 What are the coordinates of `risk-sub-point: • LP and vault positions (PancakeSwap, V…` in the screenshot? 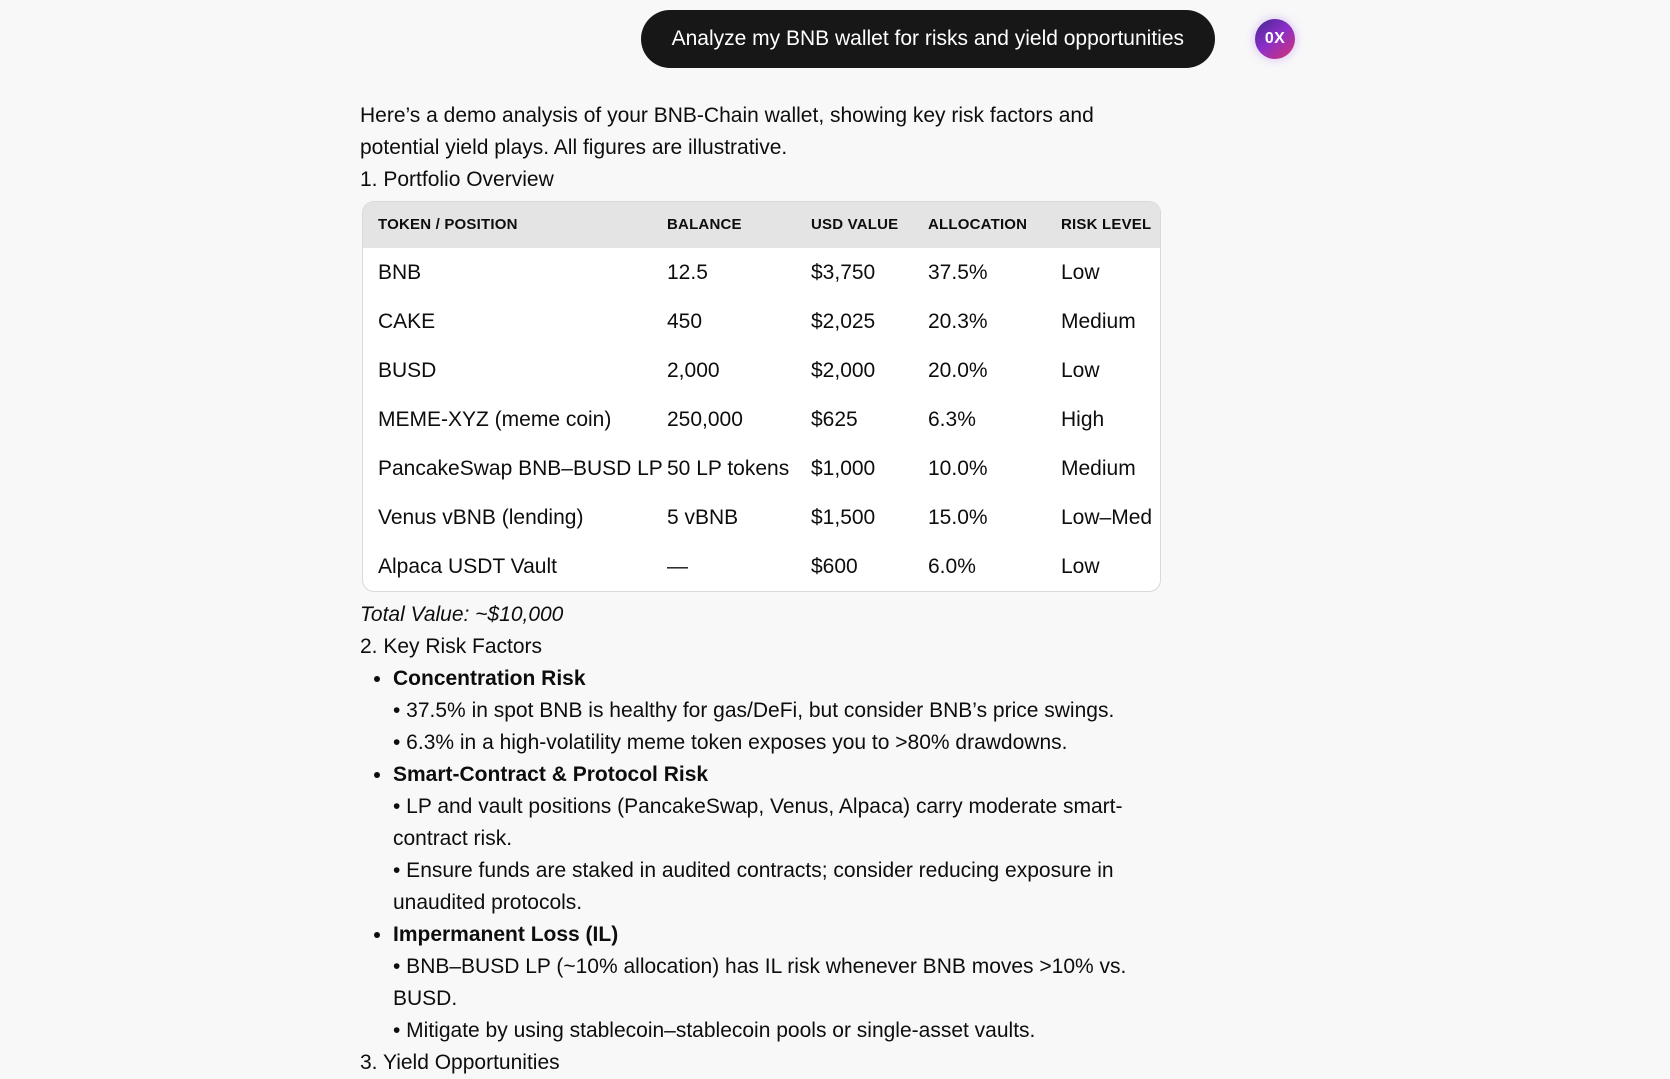 It's located at (758, 822).